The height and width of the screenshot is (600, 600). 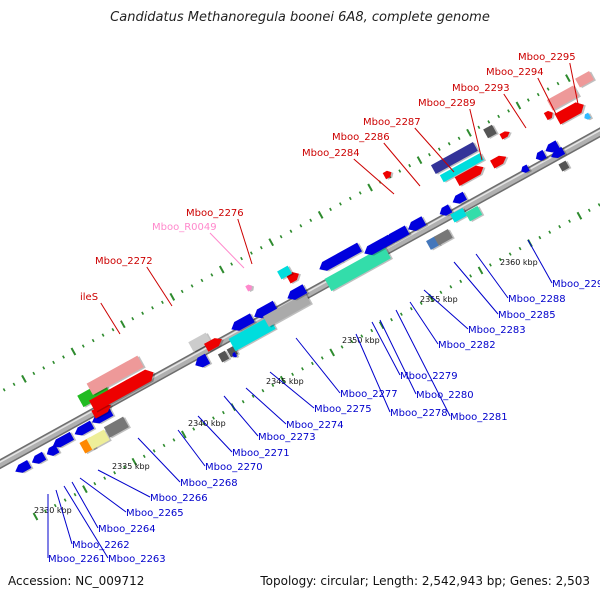 What do you see at coordinates (137, 559) in the screenshot?
I see `gene-label: Mboo_2263` at bounding box center [137, 559].